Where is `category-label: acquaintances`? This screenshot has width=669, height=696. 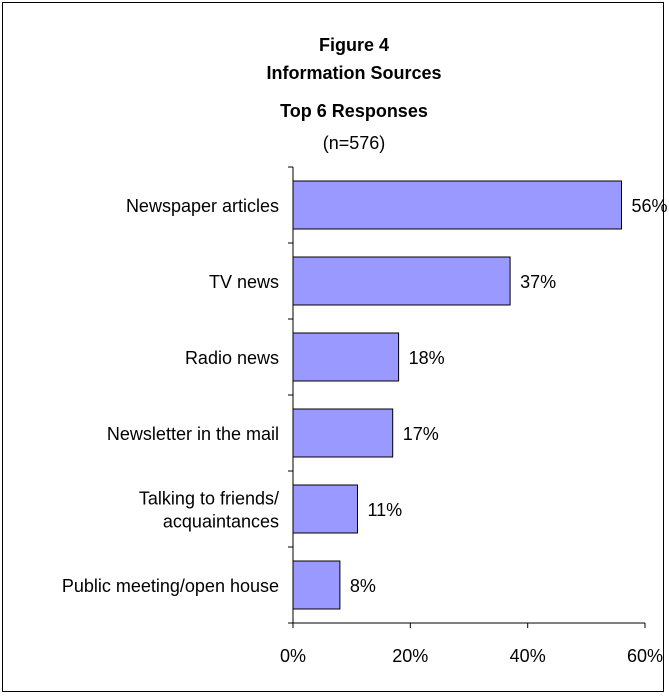 category-label: acquaintances is located at coordinates (221, 522).